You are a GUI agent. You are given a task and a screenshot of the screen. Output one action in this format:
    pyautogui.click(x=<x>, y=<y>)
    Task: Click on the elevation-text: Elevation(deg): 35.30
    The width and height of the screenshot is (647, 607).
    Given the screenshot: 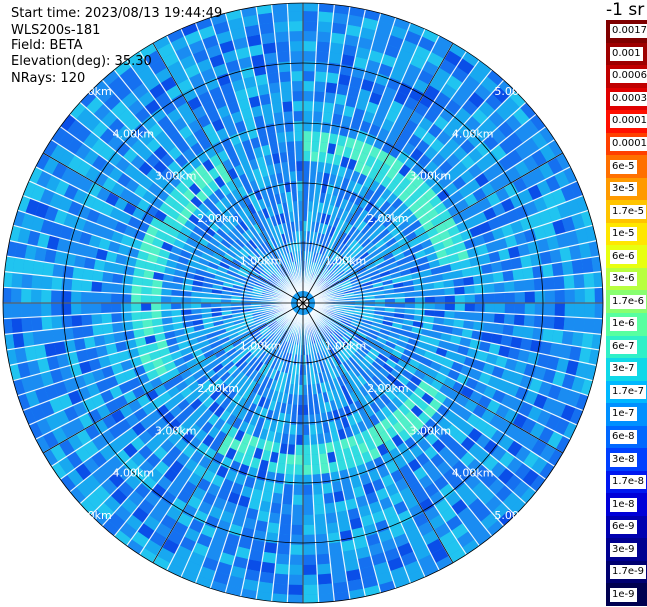 What is the action you would take?
    pyautogui.click(x=81, y=61)
    